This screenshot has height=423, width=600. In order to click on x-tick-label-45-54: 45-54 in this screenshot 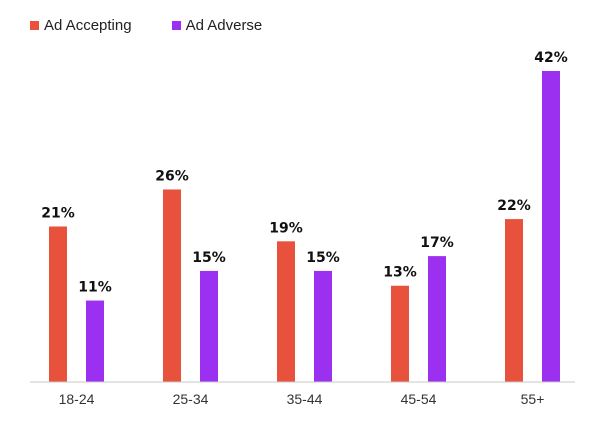, I will do `click(419, 399)`.